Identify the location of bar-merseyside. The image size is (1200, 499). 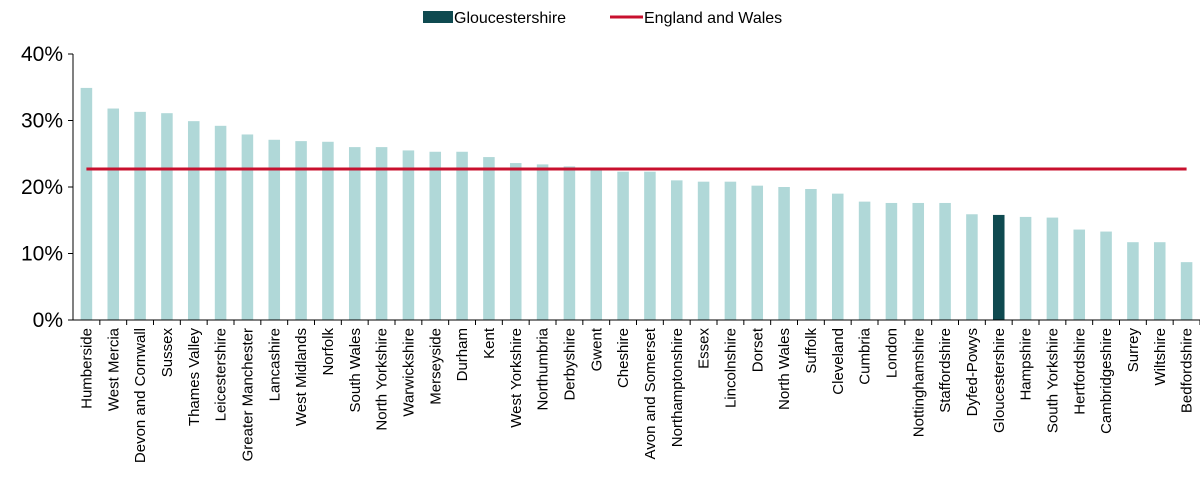
(435, 235).